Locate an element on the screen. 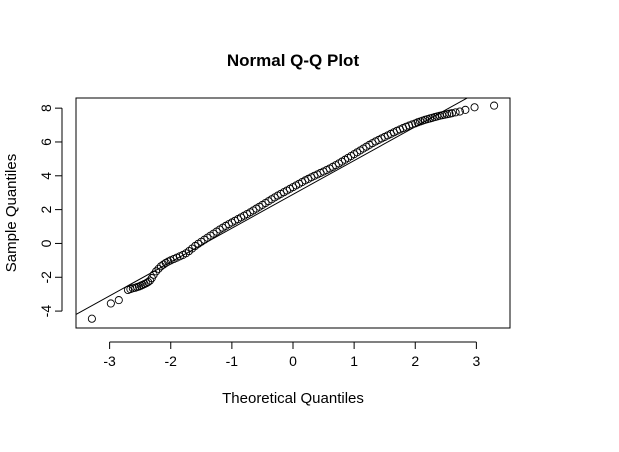  y-tick-label: 0 is located at coordinates (46, 243).